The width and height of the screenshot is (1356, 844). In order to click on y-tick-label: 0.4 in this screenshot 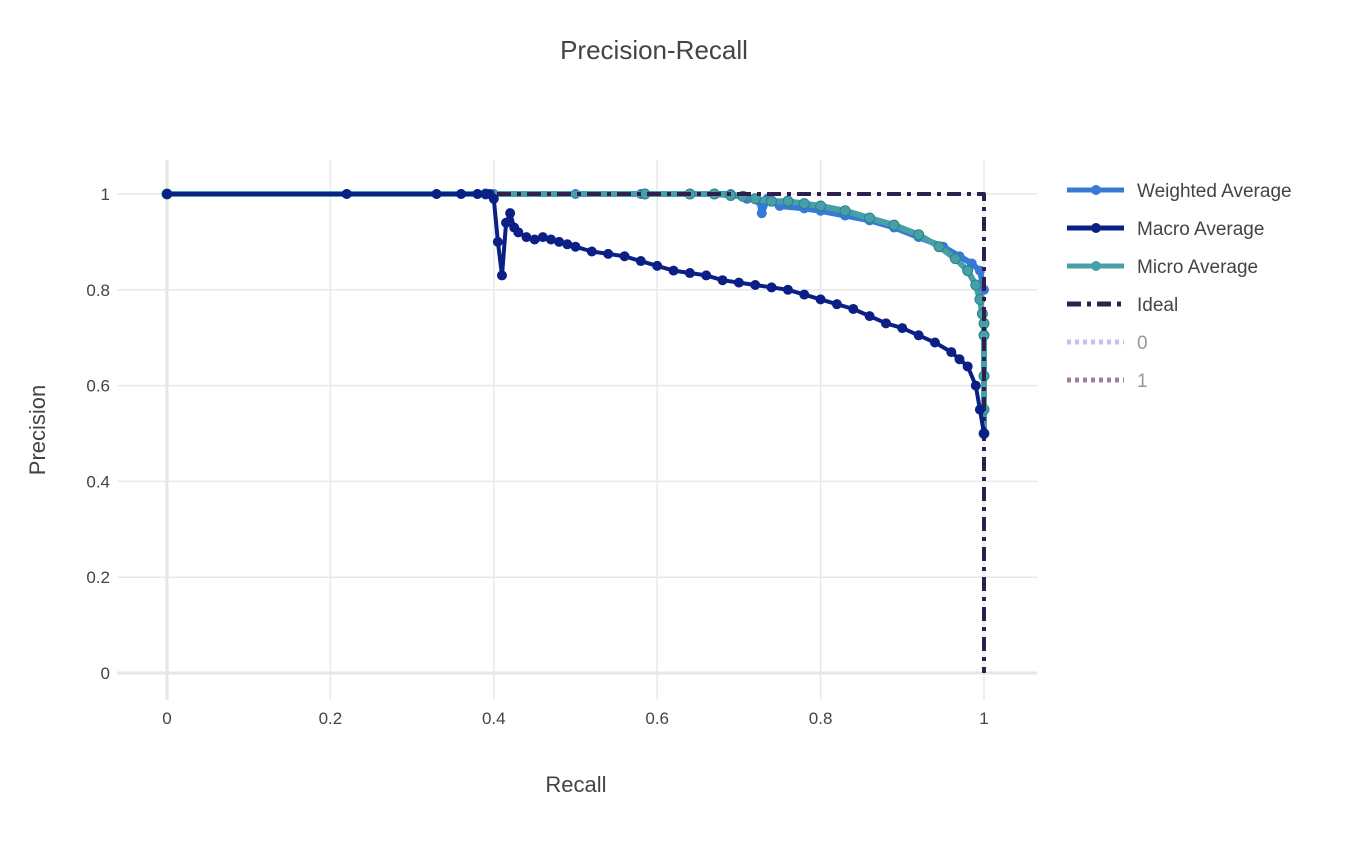, I will do `click(98, 481)`.